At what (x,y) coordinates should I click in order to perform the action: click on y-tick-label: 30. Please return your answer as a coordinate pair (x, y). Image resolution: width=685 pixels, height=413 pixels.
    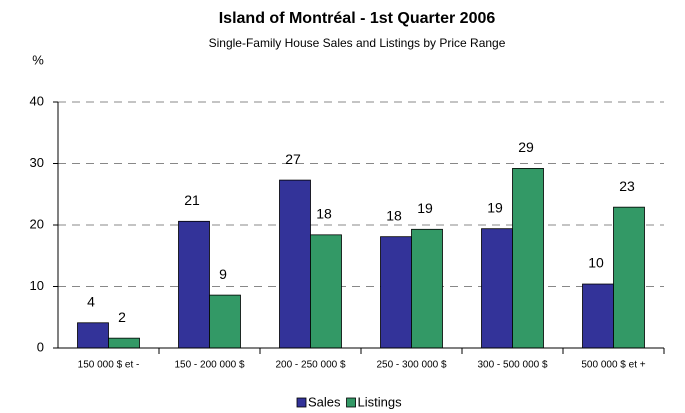
    Looking at the image, I should click on (37, 162).